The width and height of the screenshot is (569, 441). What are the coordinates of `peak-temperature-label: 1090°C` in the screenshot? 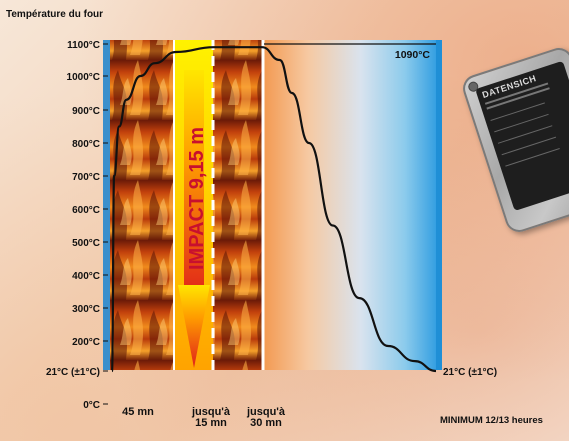 It's located at (413, 55).